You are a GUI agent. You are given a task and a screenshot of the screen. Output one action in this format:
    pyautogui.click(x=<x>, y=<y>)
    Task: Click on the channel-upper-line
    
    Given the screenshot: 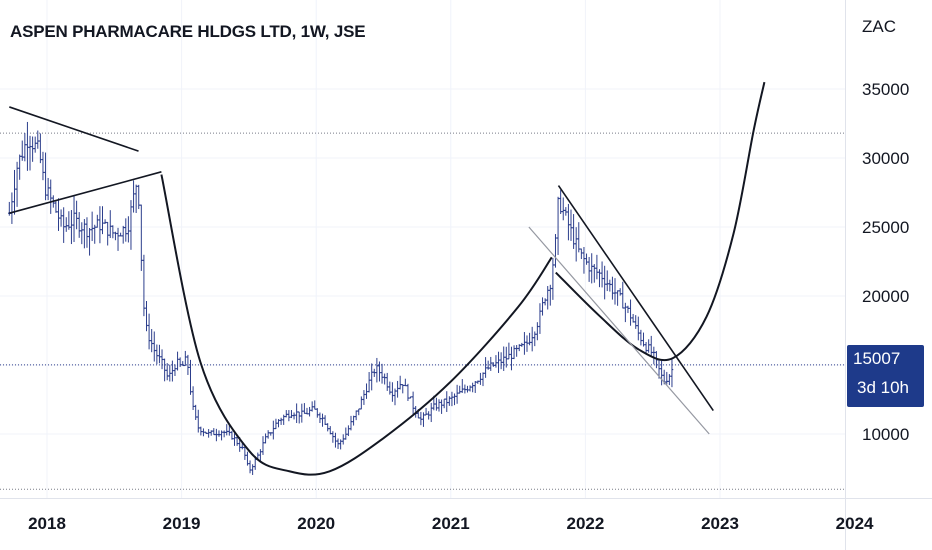 What is the action you would take?
    pyautogui.click(x=635, y=298)
    